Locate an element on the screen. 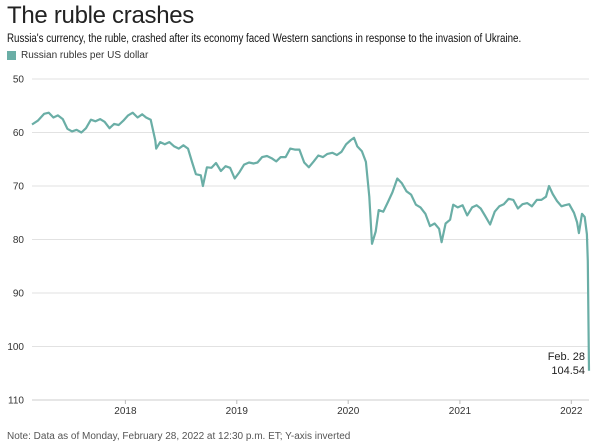  legend-swatch is located at coordinates (11, 55).